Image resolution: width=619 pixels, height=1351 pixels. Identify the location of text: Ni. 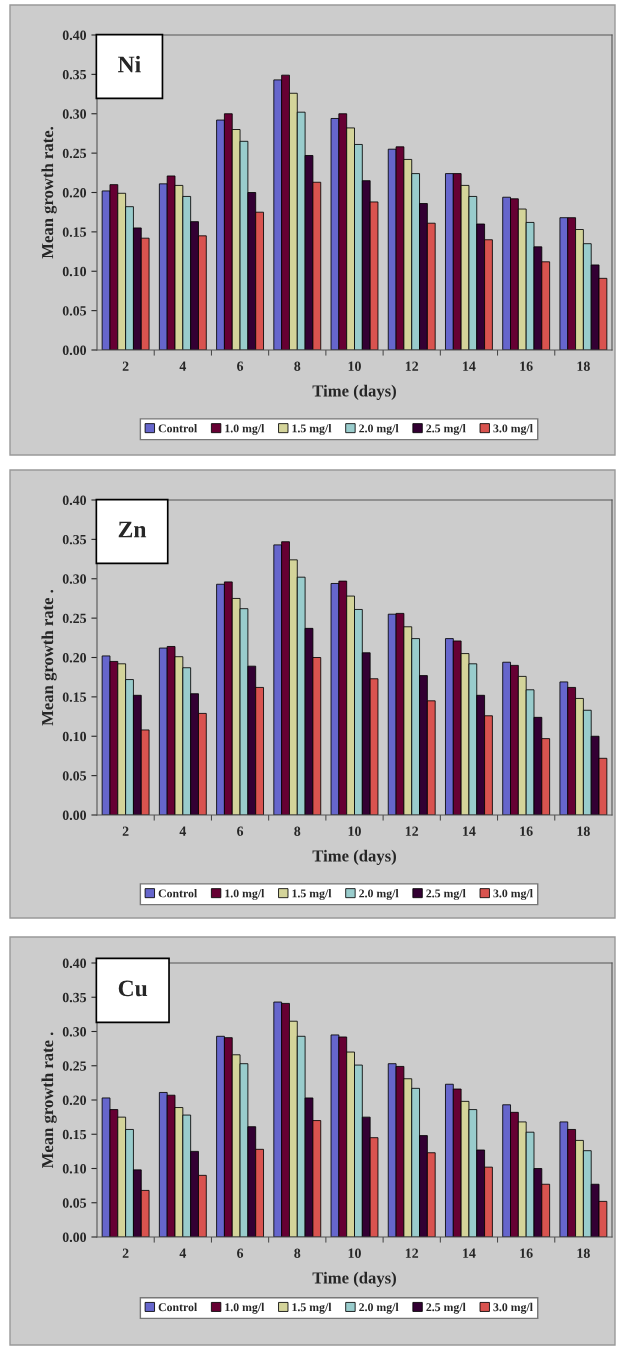
(129, 64).